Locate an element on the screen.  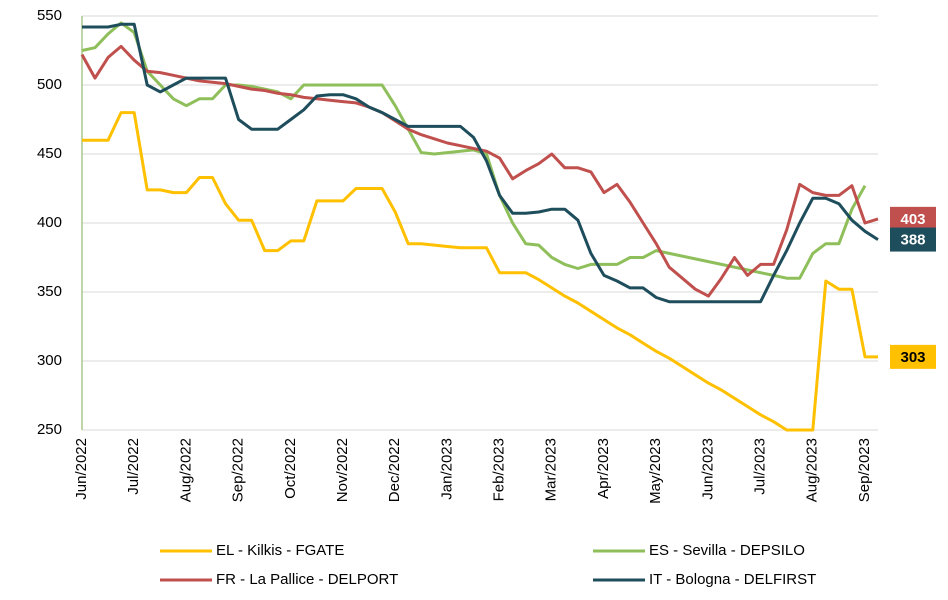
end-label: 403 is located at coordinates (912, 219).